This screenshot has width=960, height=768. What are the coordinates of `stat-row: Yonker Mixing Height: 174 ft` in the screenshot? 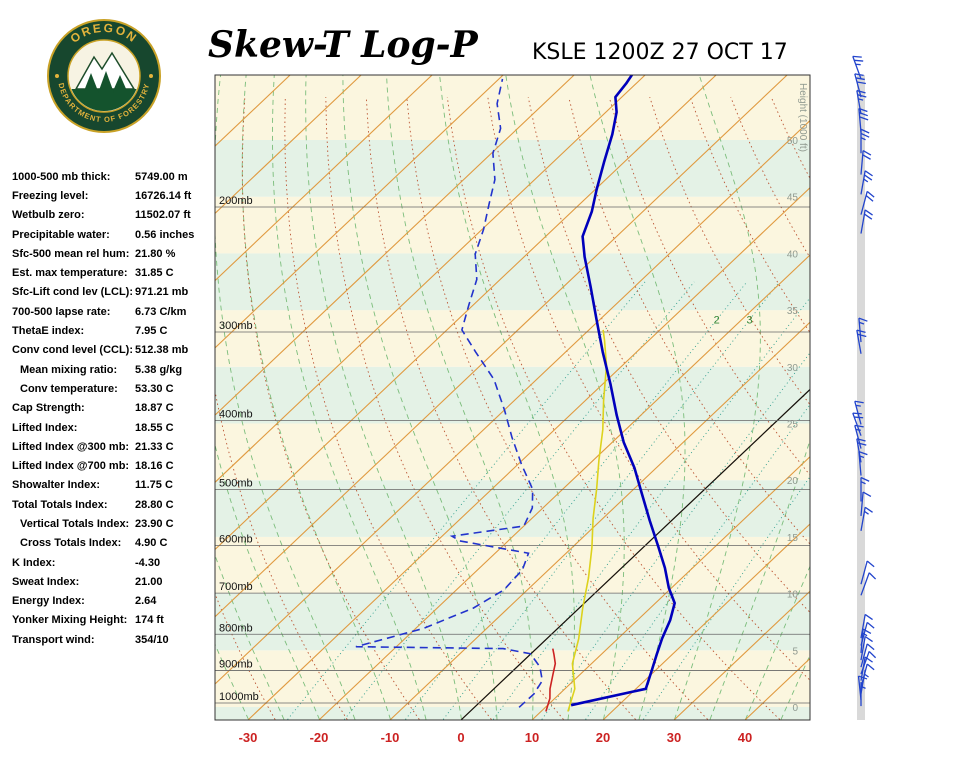 It's located at (114, 620).